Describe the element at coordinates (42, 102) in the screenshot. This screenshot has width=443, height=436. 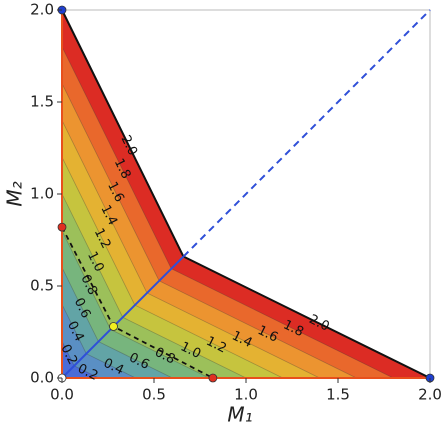
I see `y-tick-label: 1.5` at that location.